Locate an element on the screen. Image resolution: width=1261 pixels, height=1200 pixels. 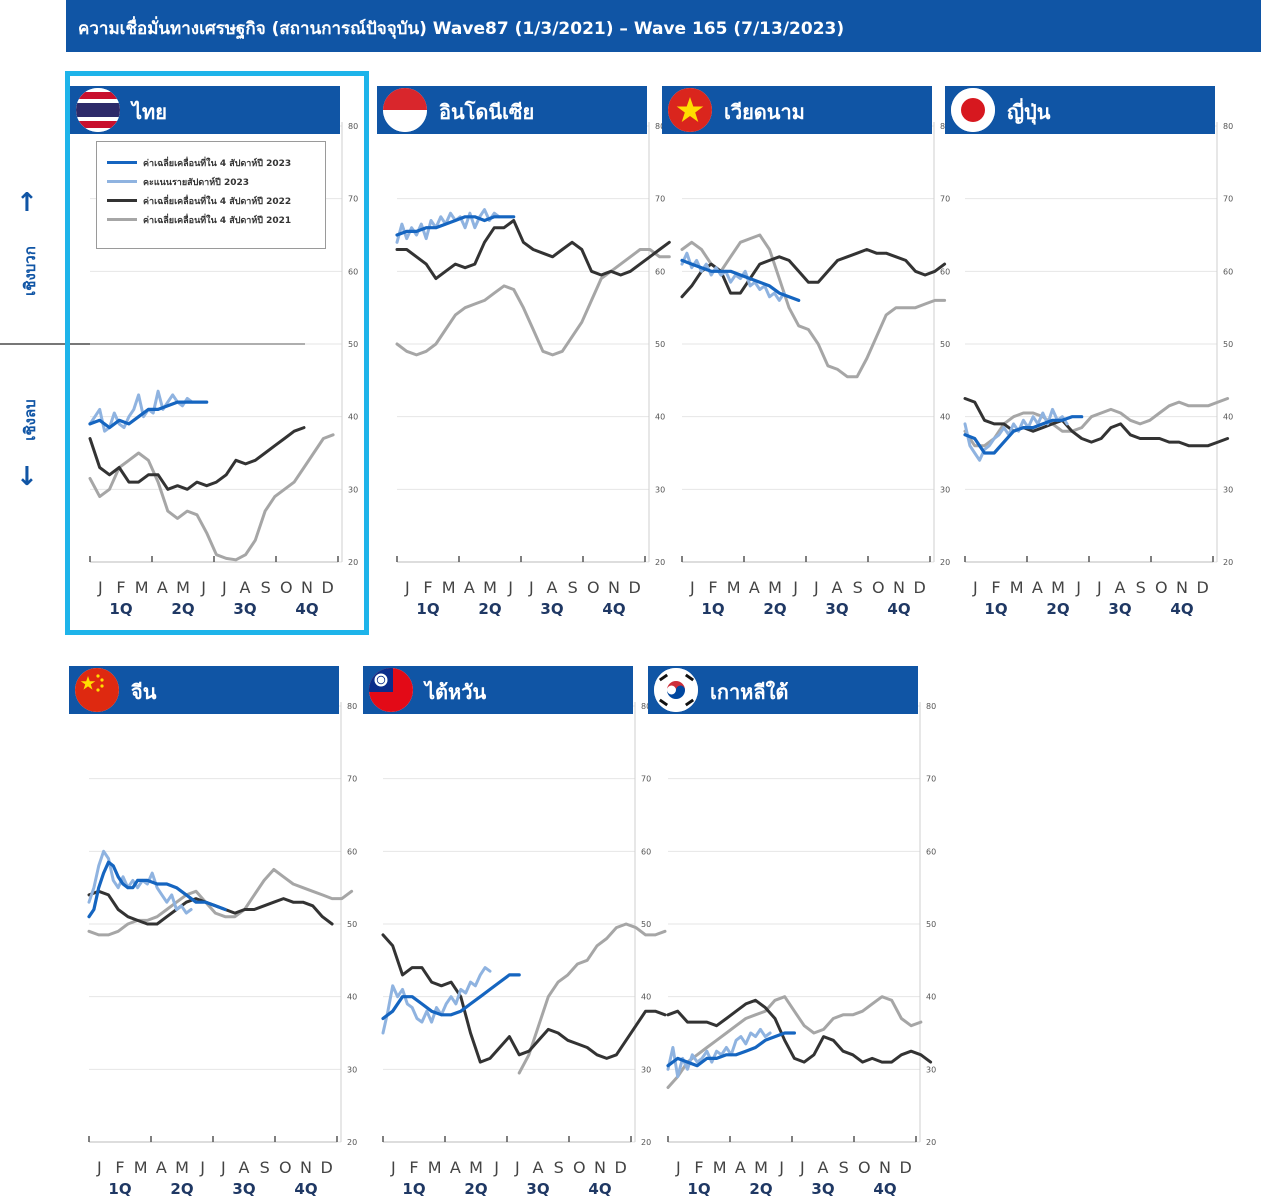
legend-item: ค่าเฉลี่ยเคลื่อนที่ใน 4 สัปดาห์ปี 2022 is located at coordinates (215, 201).